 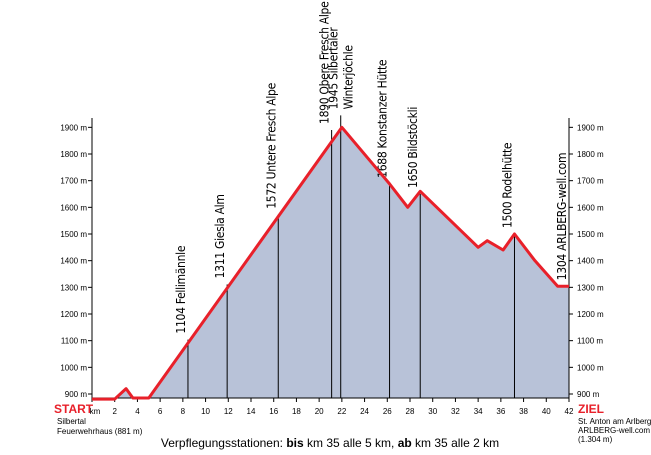 What do you see at coordinates (325, 48) in the screenshot?
I see `station-name: Obere Fresch Alpe` at bounding box center [325, 48].